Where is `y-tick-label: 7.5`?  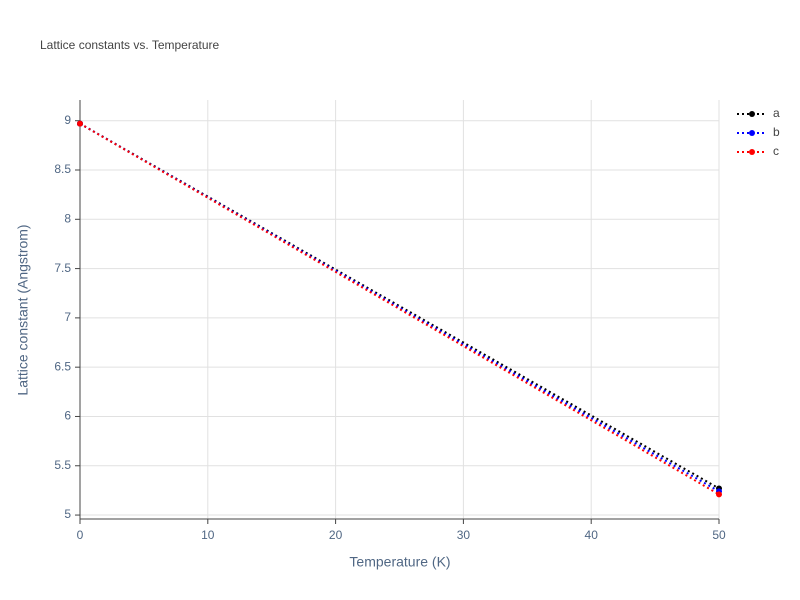 y-tick-label: 7.5 is located at coordinates (62, 268).